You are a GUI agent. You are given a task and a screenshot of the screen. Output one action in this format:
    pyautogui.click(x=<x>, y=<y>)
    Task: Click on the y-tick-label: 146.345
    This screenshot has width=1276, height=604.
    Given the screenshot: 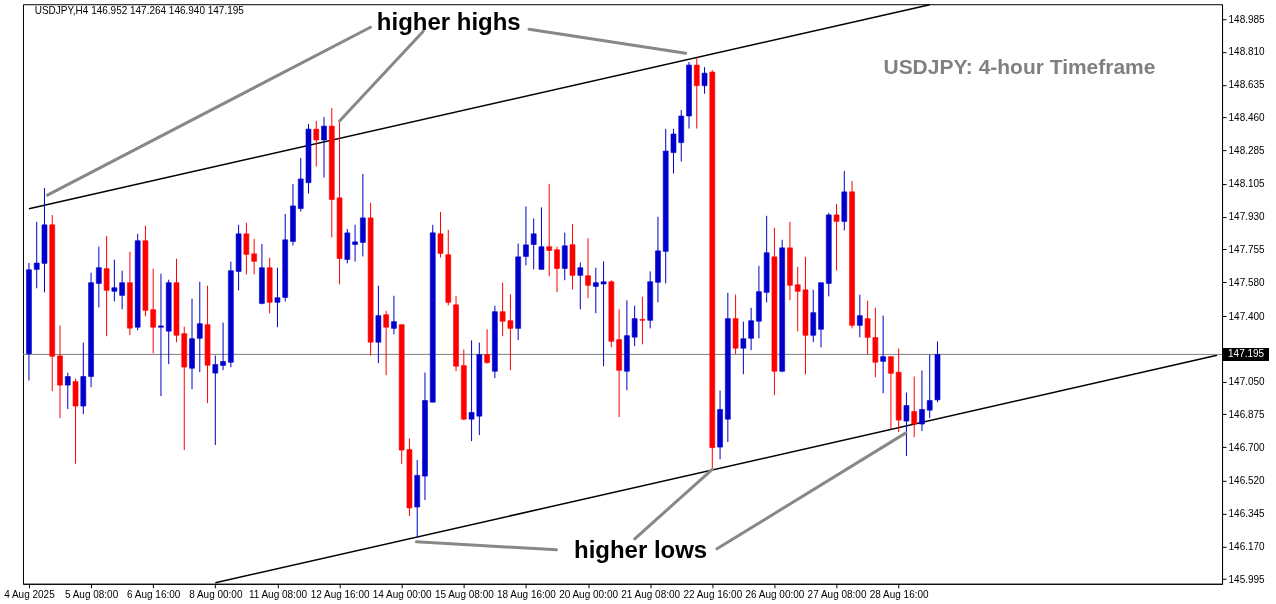 What is the action you would take?
    pyautogui.click(x=1247, y=514)
    